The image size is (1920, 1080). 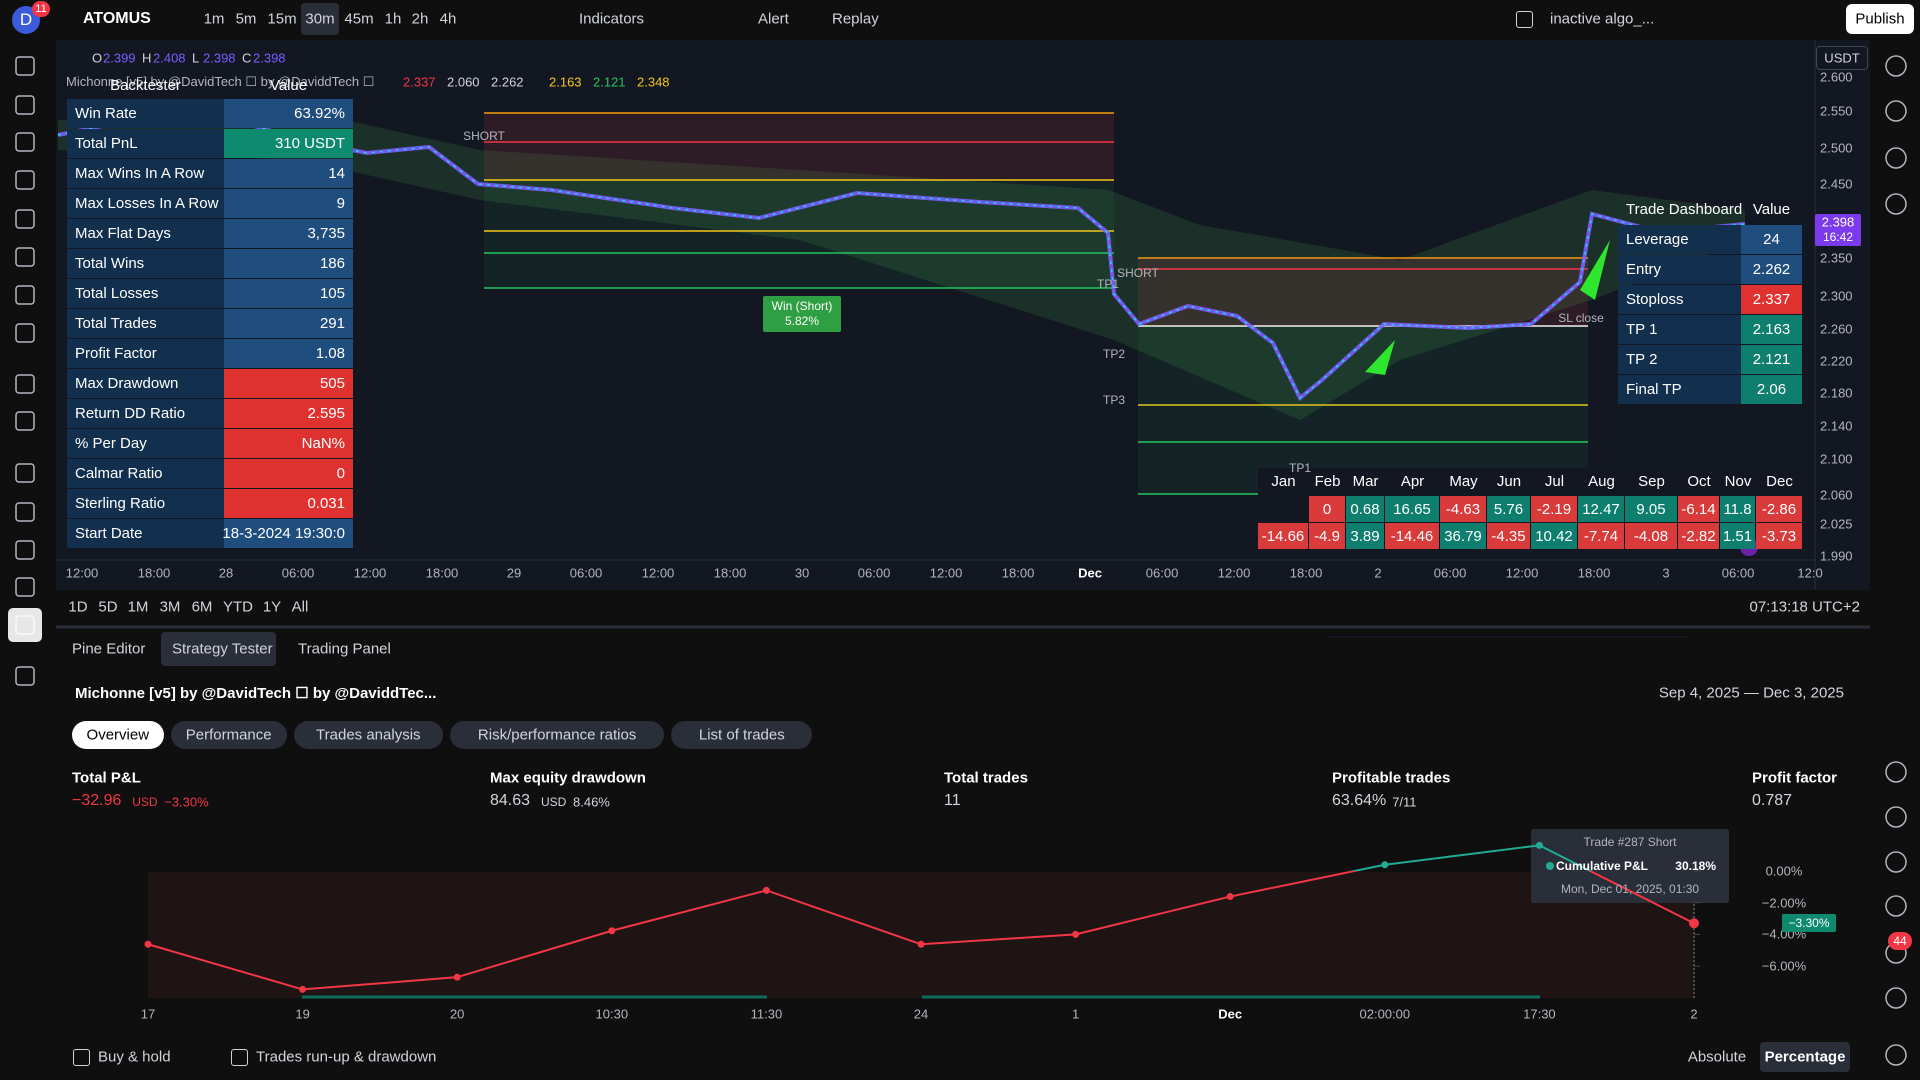 What do you see at coordinates (288, 293) in the screenshot?
I see `row-value: 105` at bounding box center [288, 293].